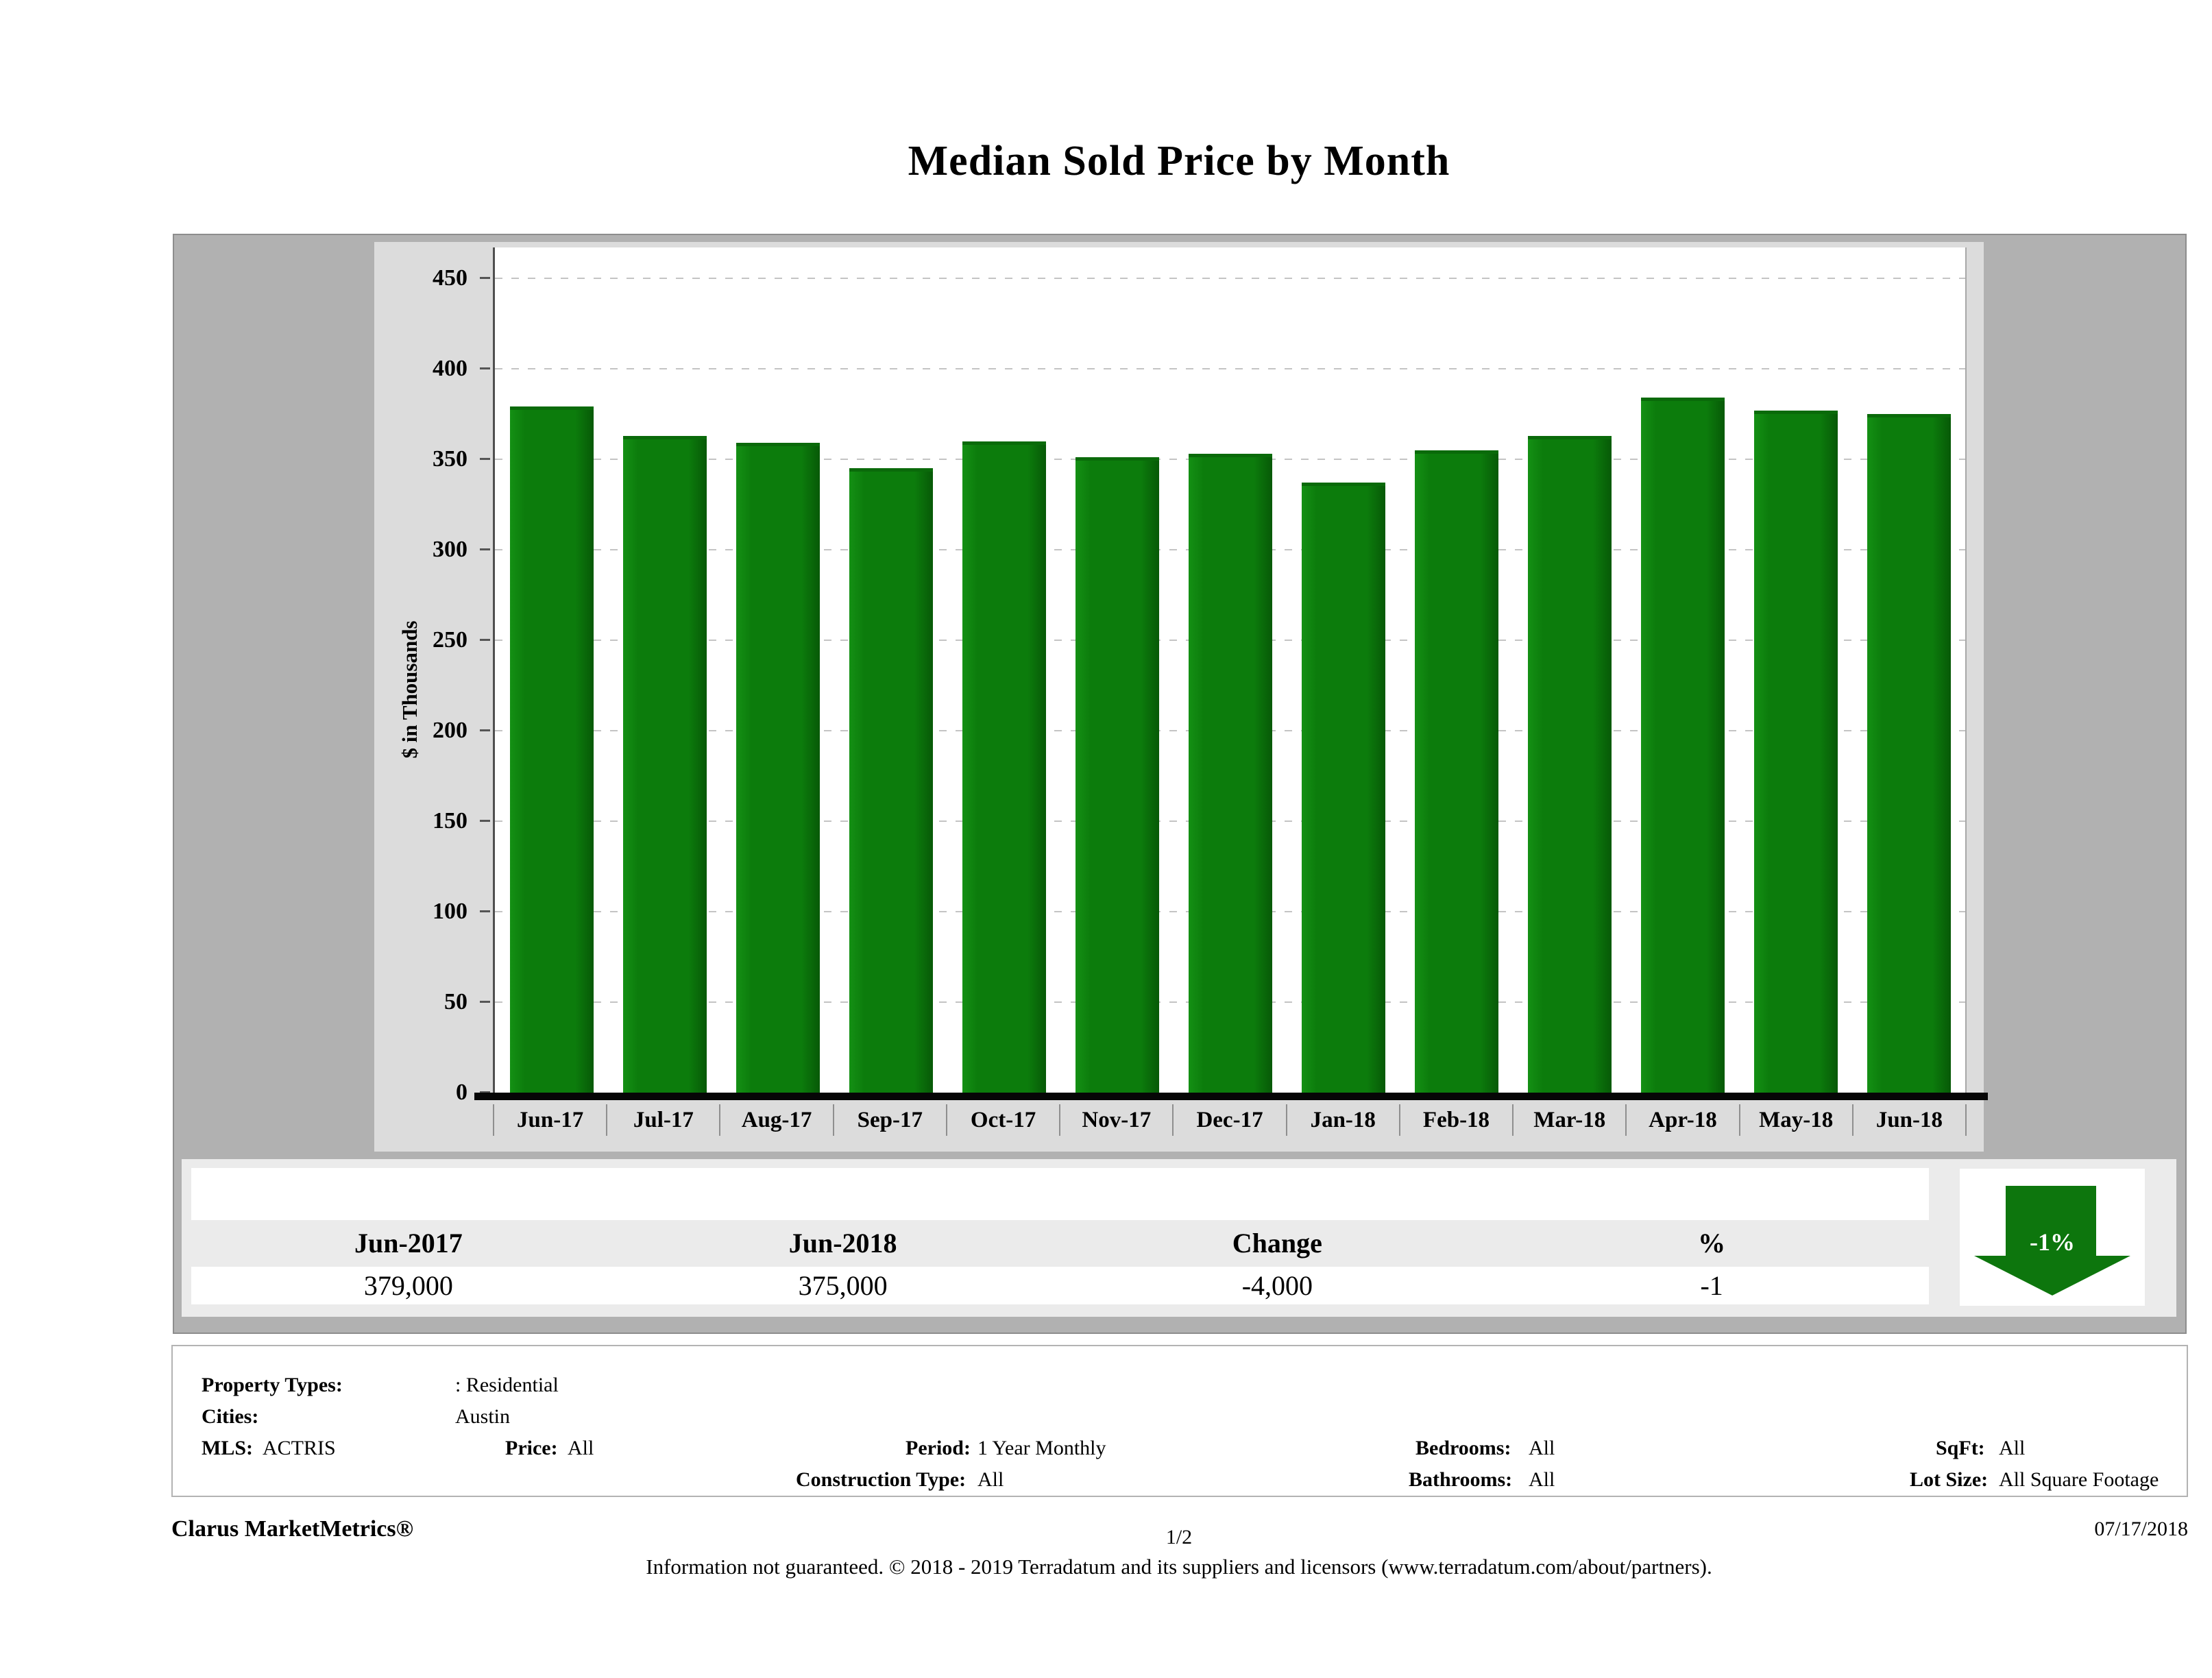 Image resolution: width=2212 pixels, height=1678 pixels. Describe the element at coordinates (483, 670) in the screenshot. I see `y-axis-tick-marks` at that location.